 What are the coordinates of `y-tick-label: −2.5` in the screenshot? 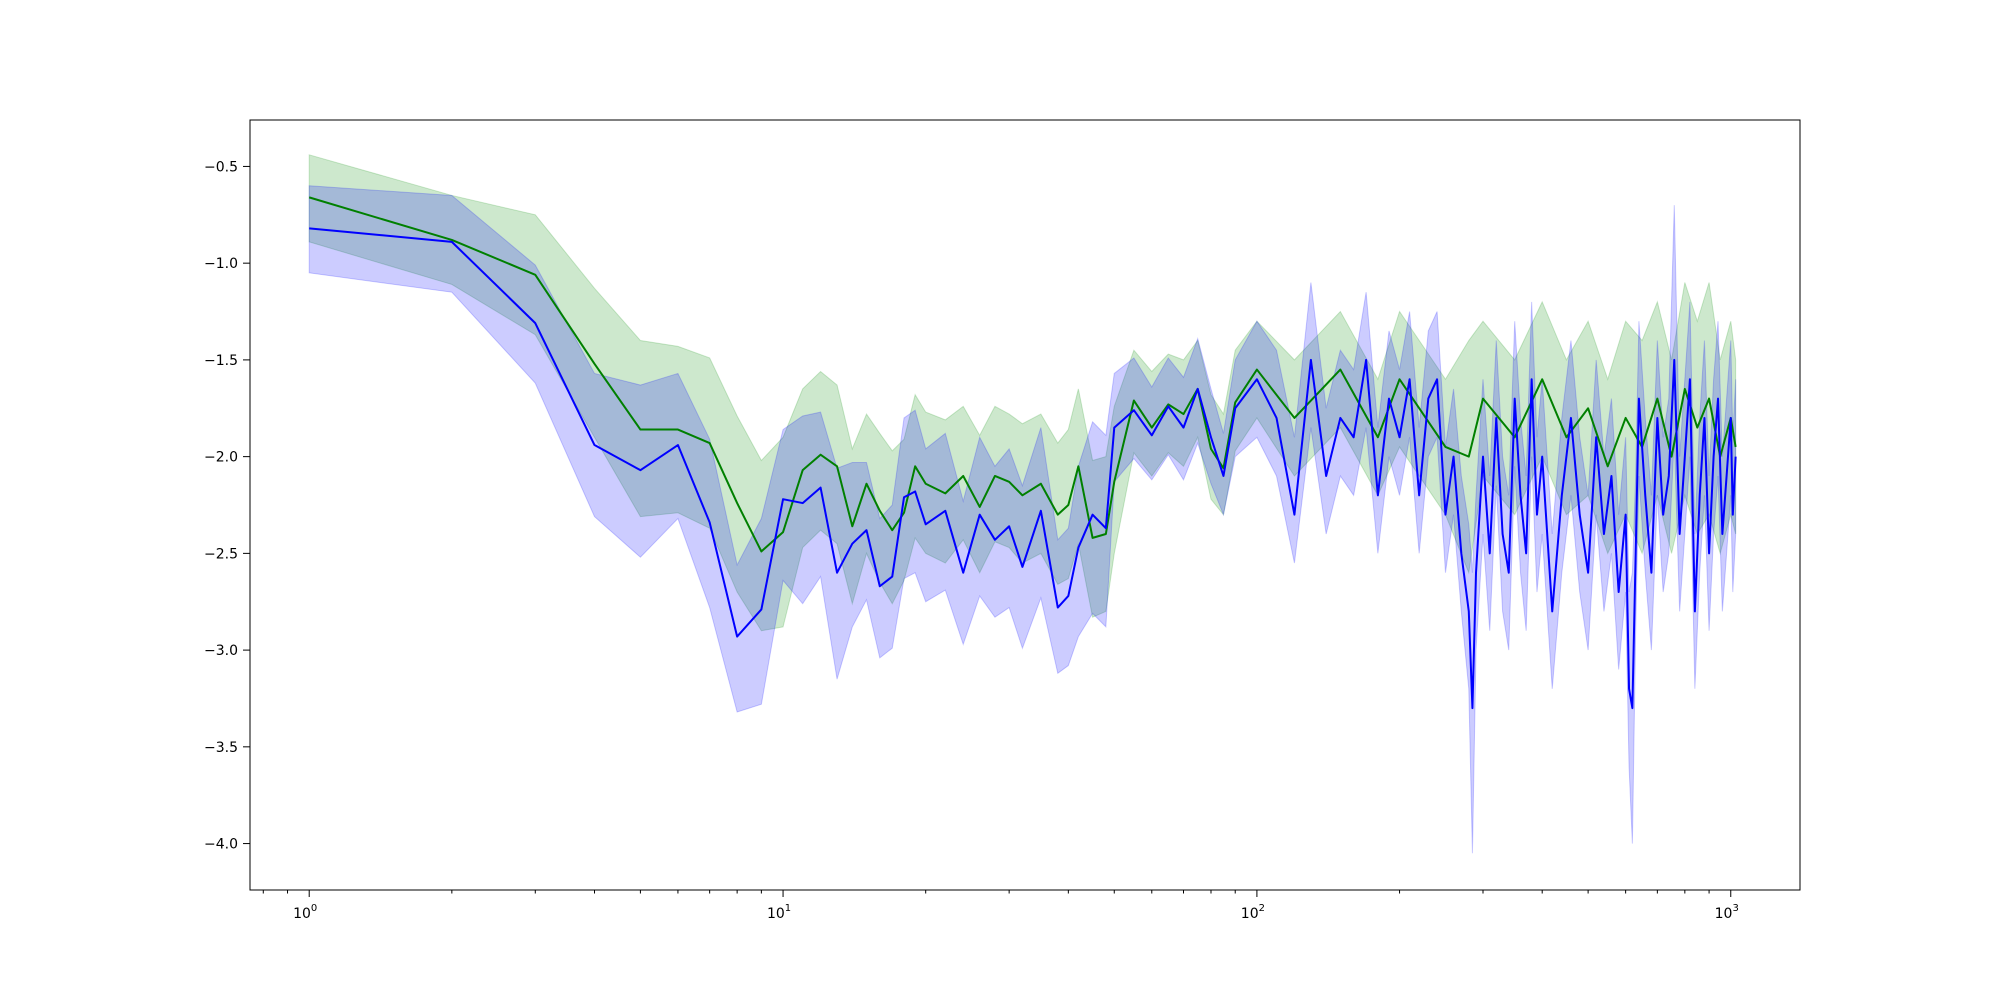 It's located at (221, 554).